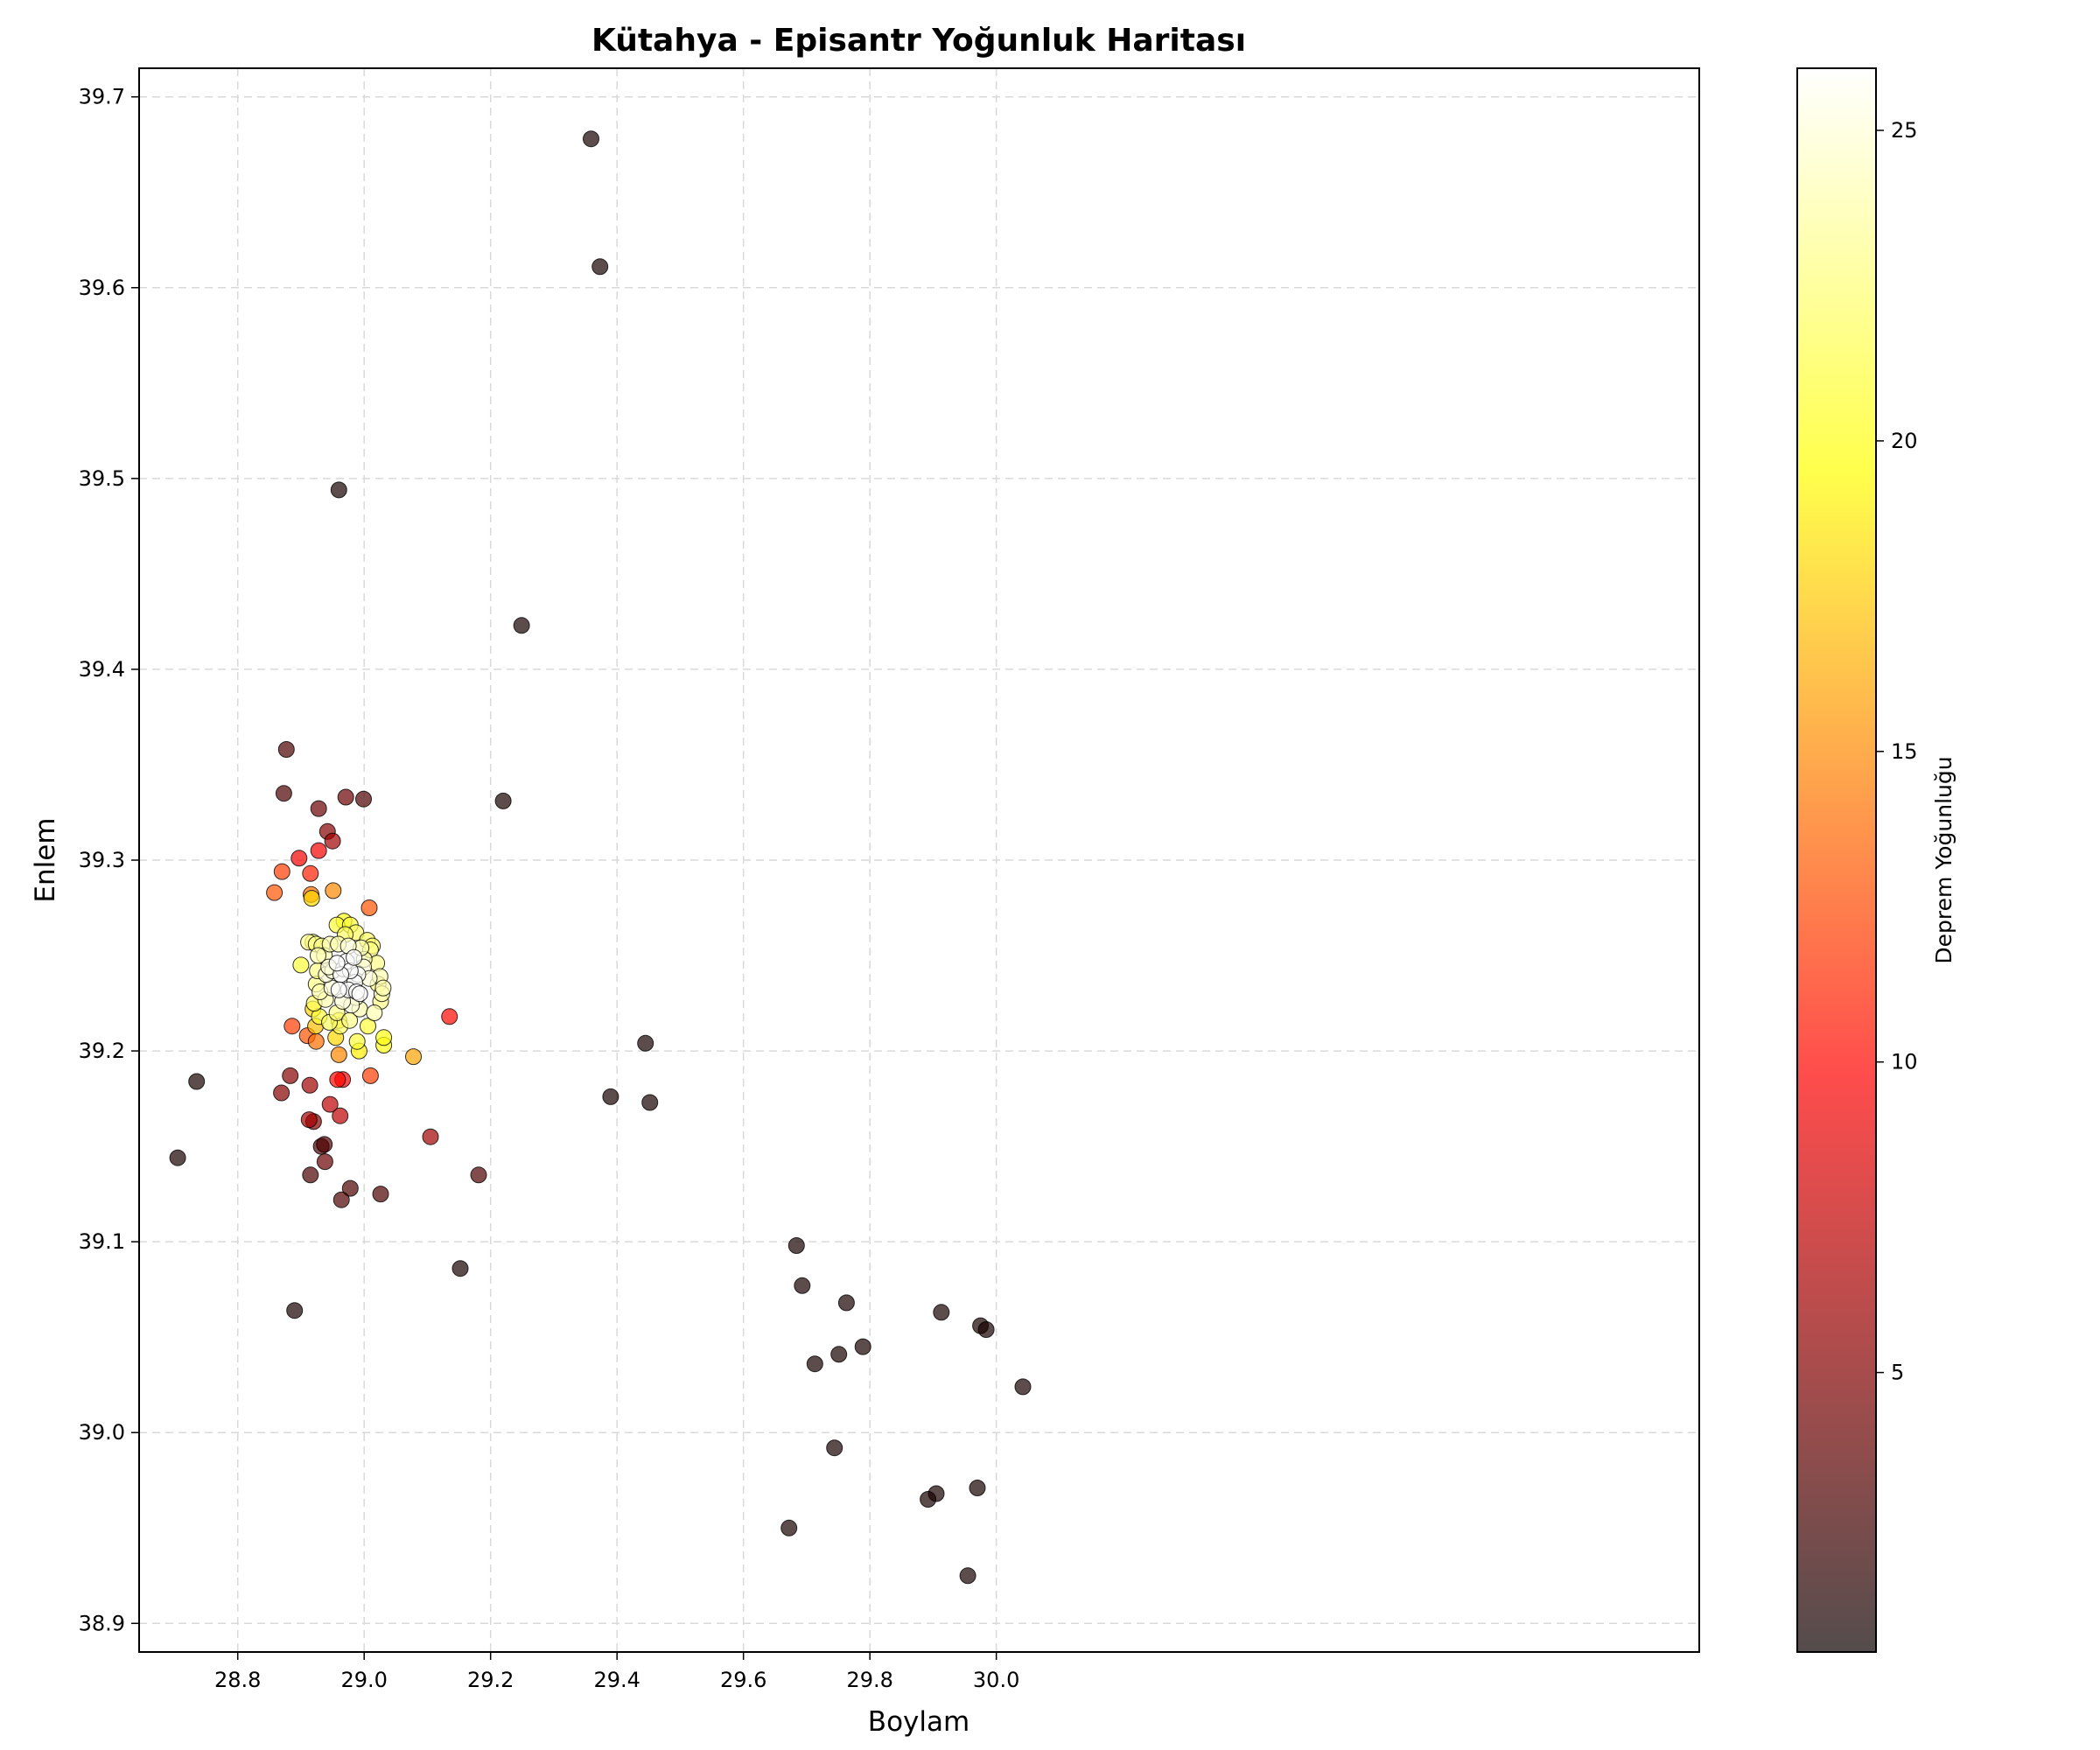 This screenshot has width=2100, height=1750. What do you see at coordinates (1897, 1373) in the screenshot?
I see `colorbar-tick-label: 5` at bounding box center [1897, 1373].